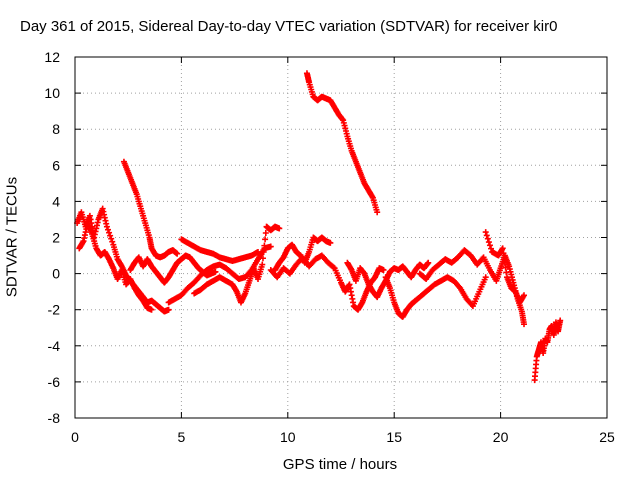 The height and width of the screenshot is (480, 640). I want to click on y-tick-label: 2, so click(56, 238).